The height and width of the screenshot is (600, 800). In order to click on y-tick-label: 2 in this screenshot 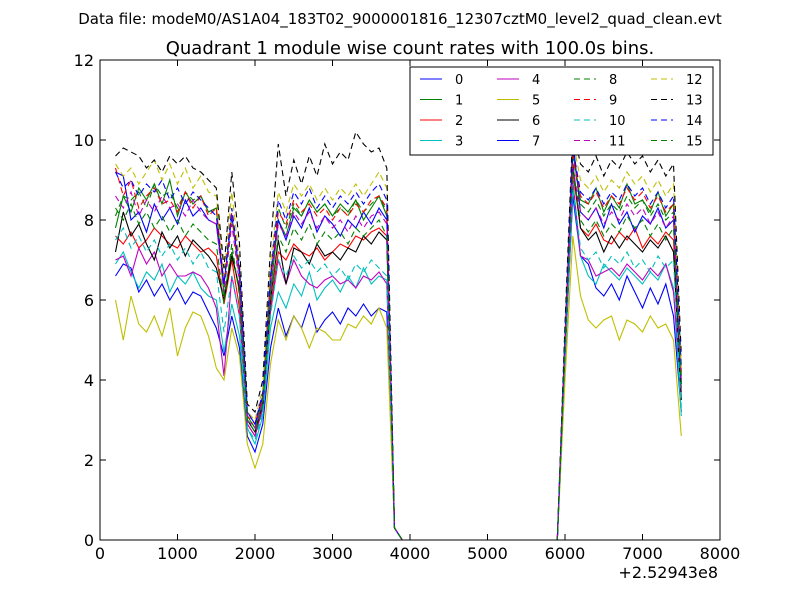, I will do `click(89, 460)`.